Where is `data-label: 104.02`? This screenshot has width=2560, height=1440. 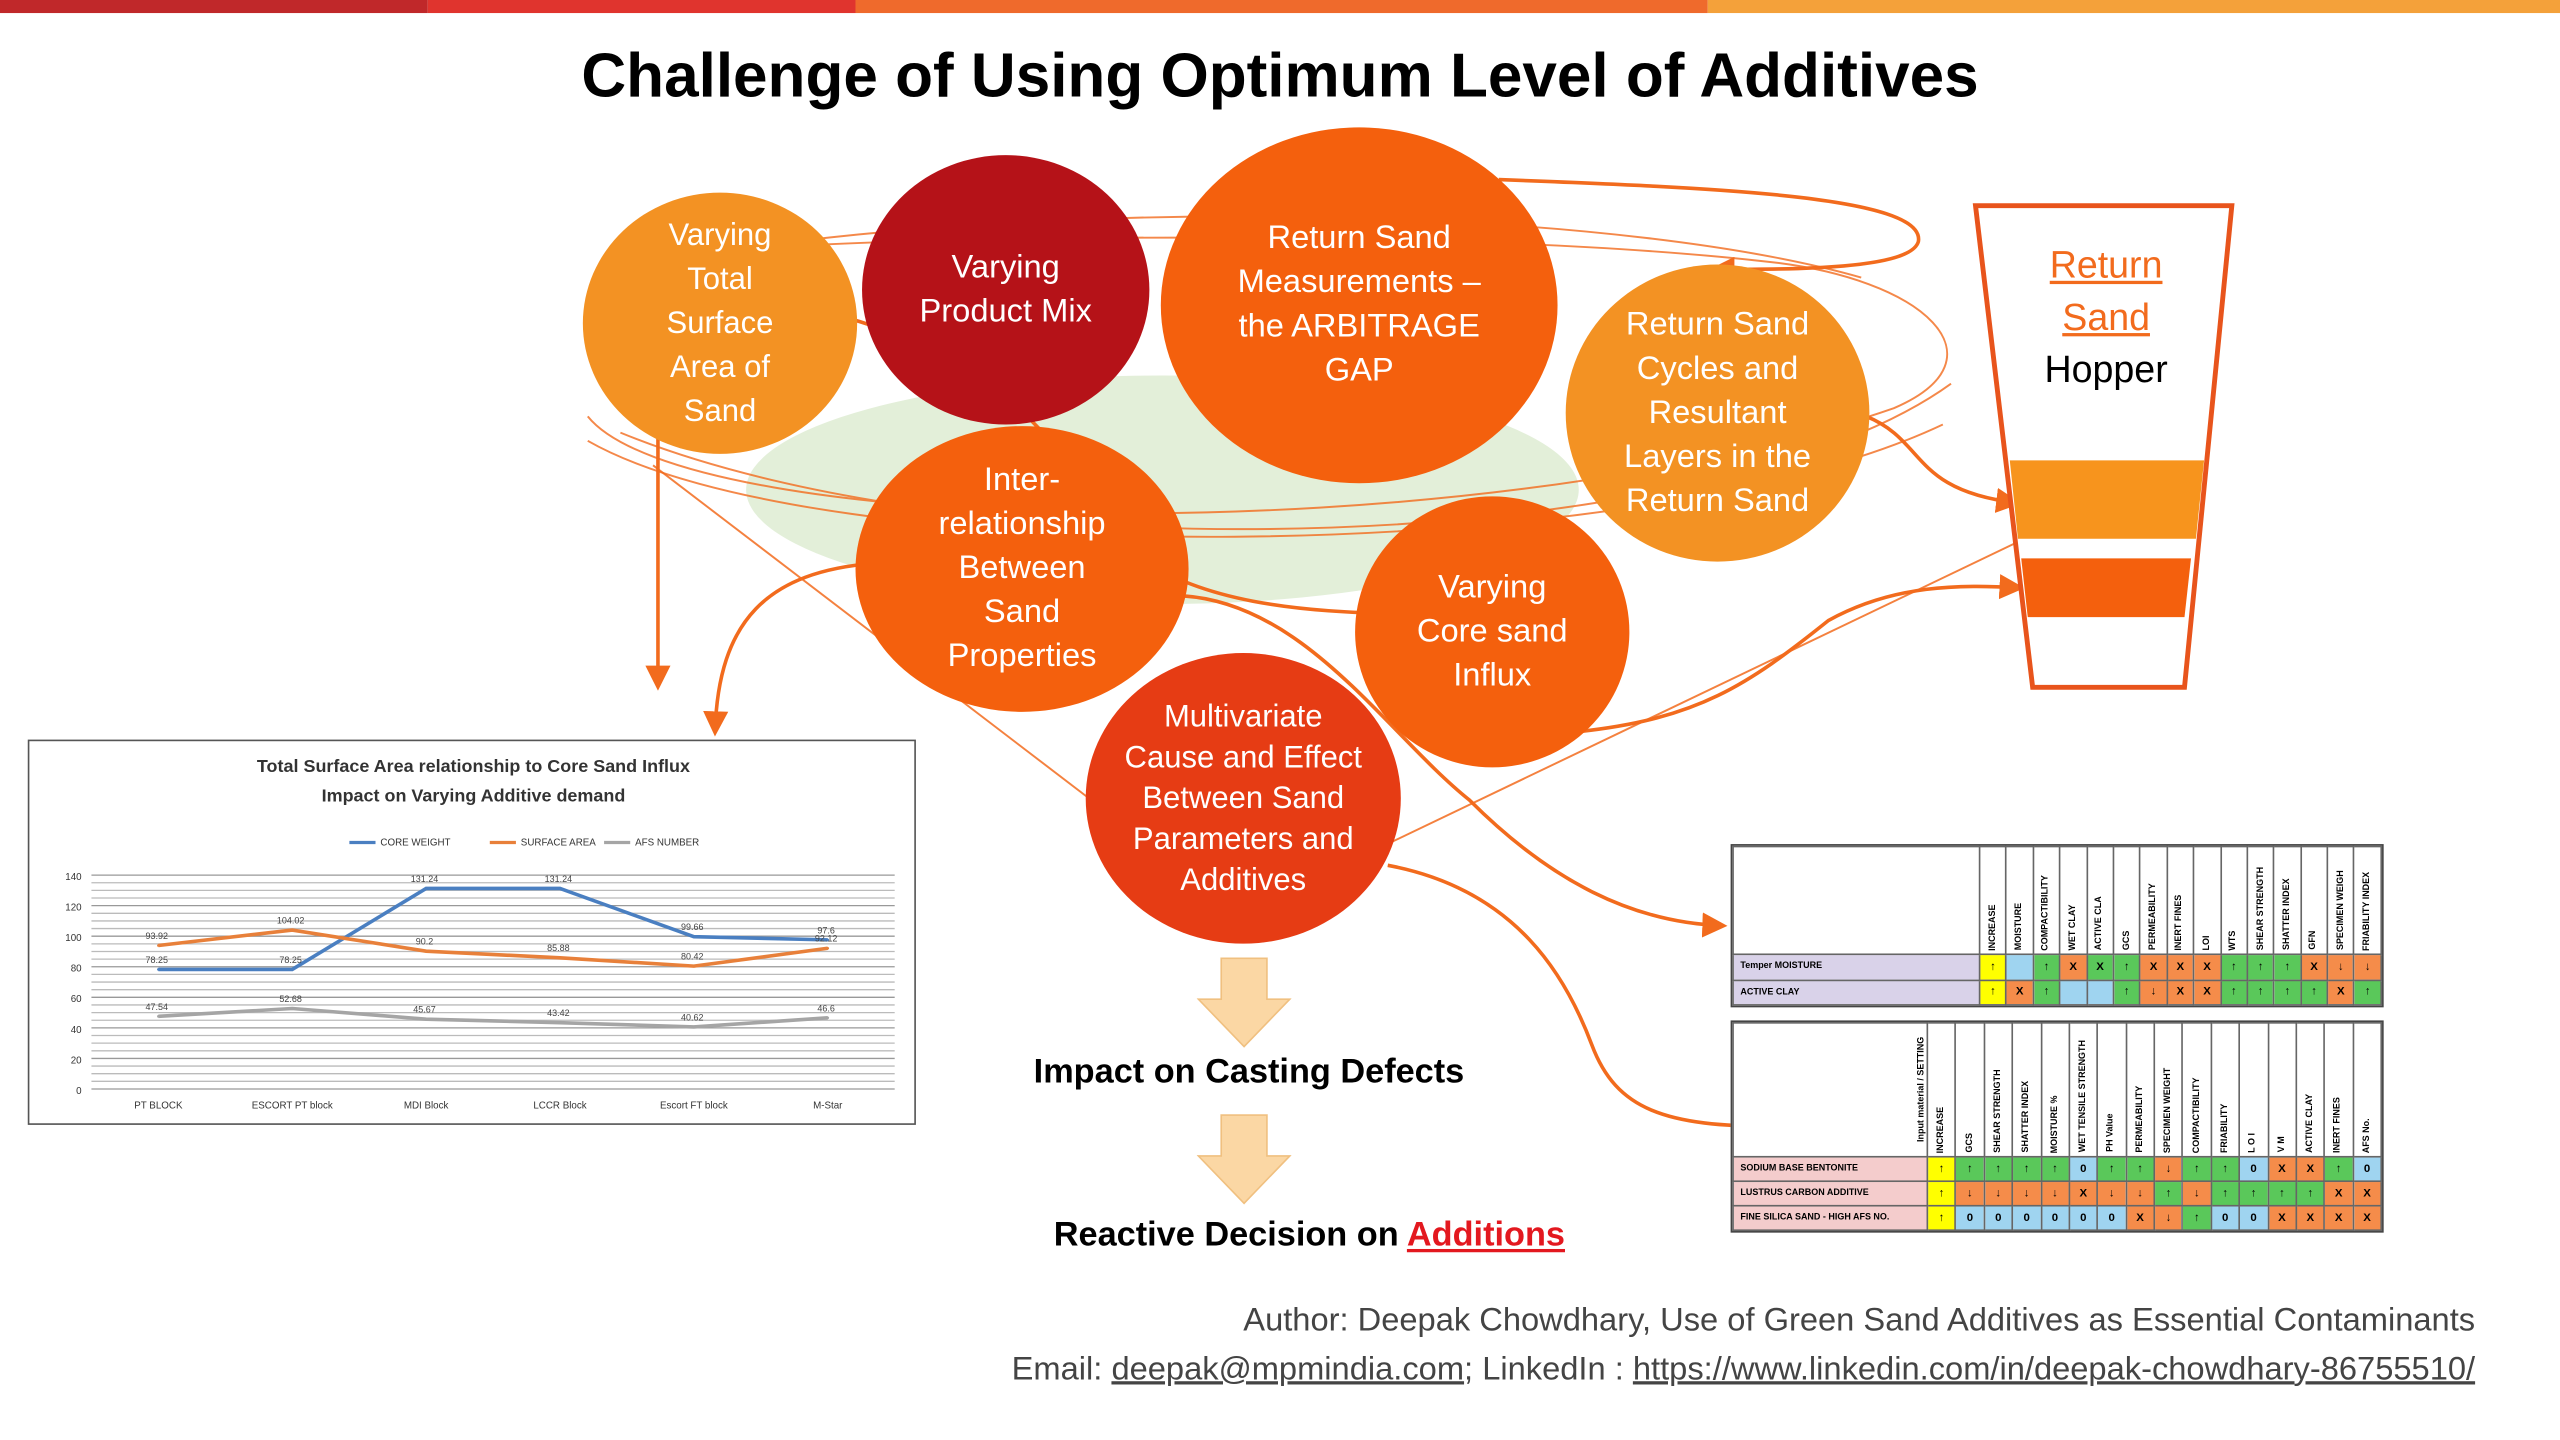
data-label: 104.02 is located at coordinates (290, 921).